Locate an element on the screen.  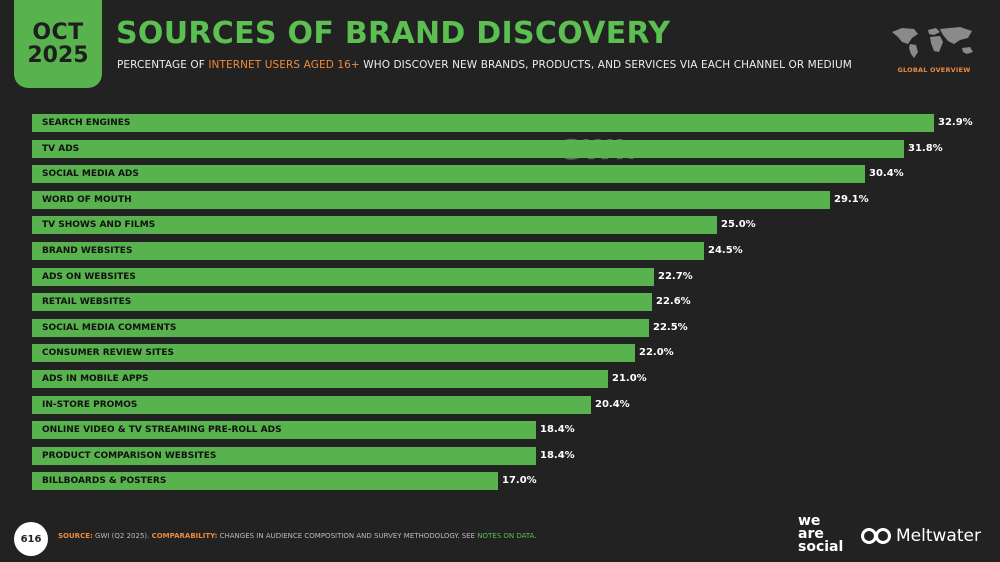
value-label: 21.0% is located at coordinates (629, 378).